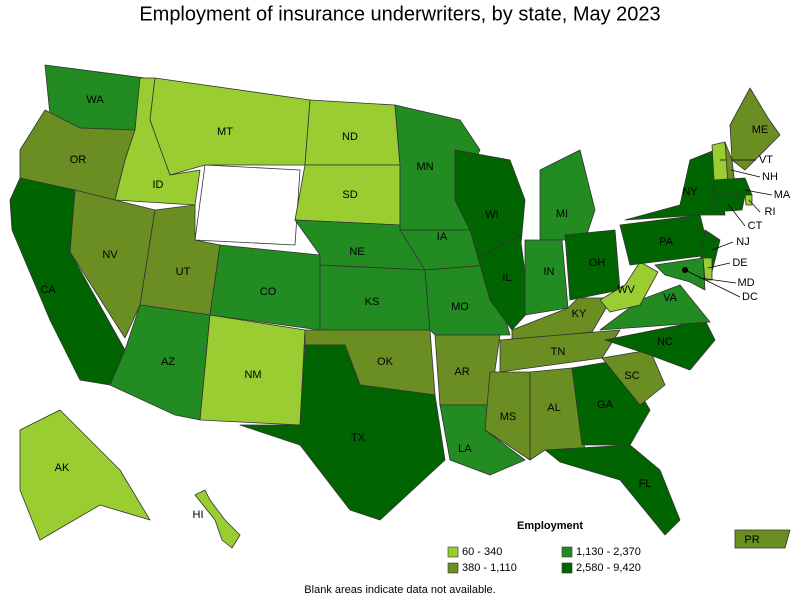 This screenshot has height=605, width=800. What do you see at coordinates (358, 438) in the screenshot?
I see `state-label: TX` at bounding box center [358, 438].